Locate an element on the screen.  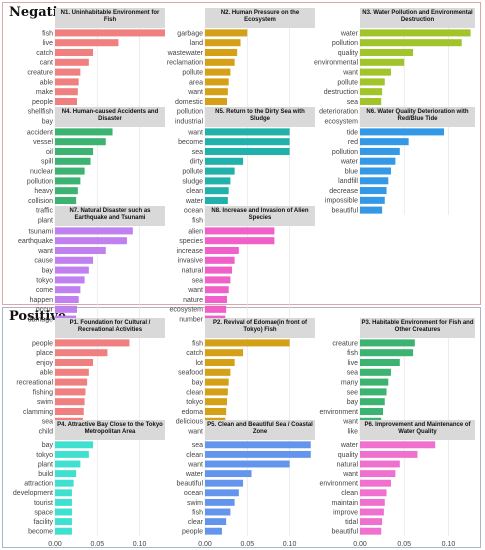
category-label: tsunami is located at coordinates (40, 231).